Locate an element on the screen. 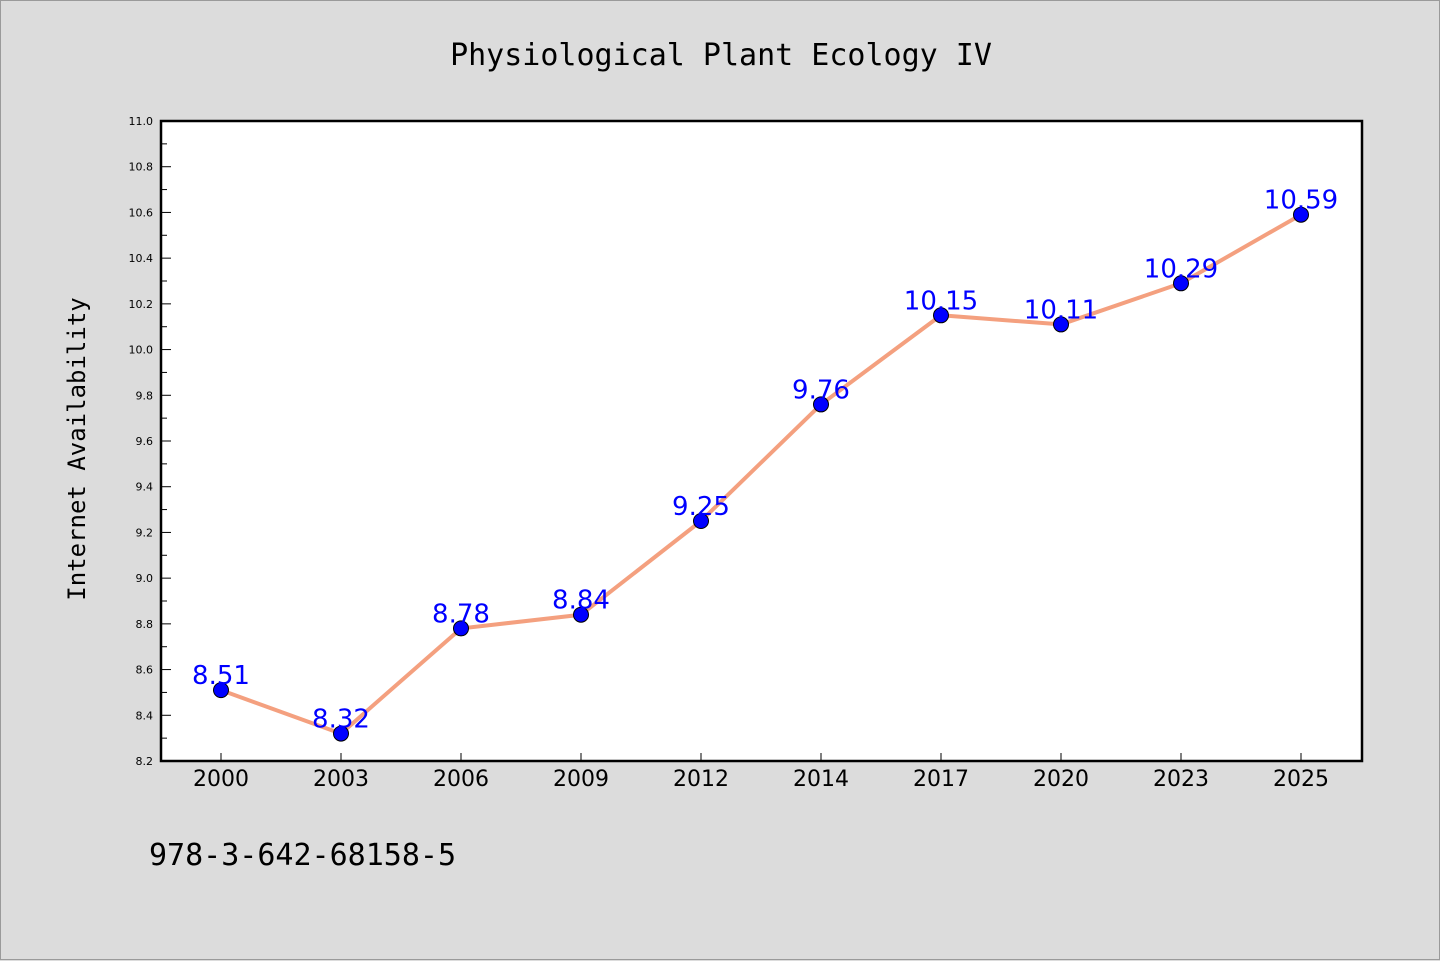 The height and width of the screenshot is (961, 1440). data-label: 10.11 is located at coordinates (1061, 310).